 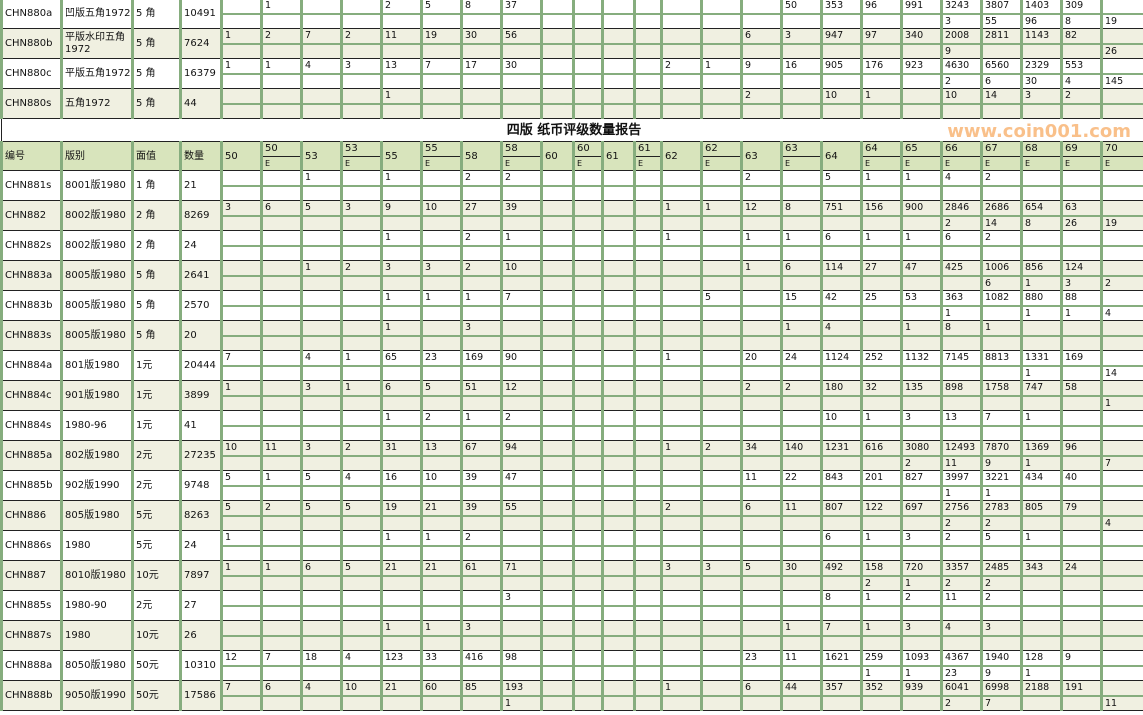 What do you see at coordinates (1121, 703) in the screenshot?
I see `grade-epq-count-cell: 11` at bounding box center [1121, 703].